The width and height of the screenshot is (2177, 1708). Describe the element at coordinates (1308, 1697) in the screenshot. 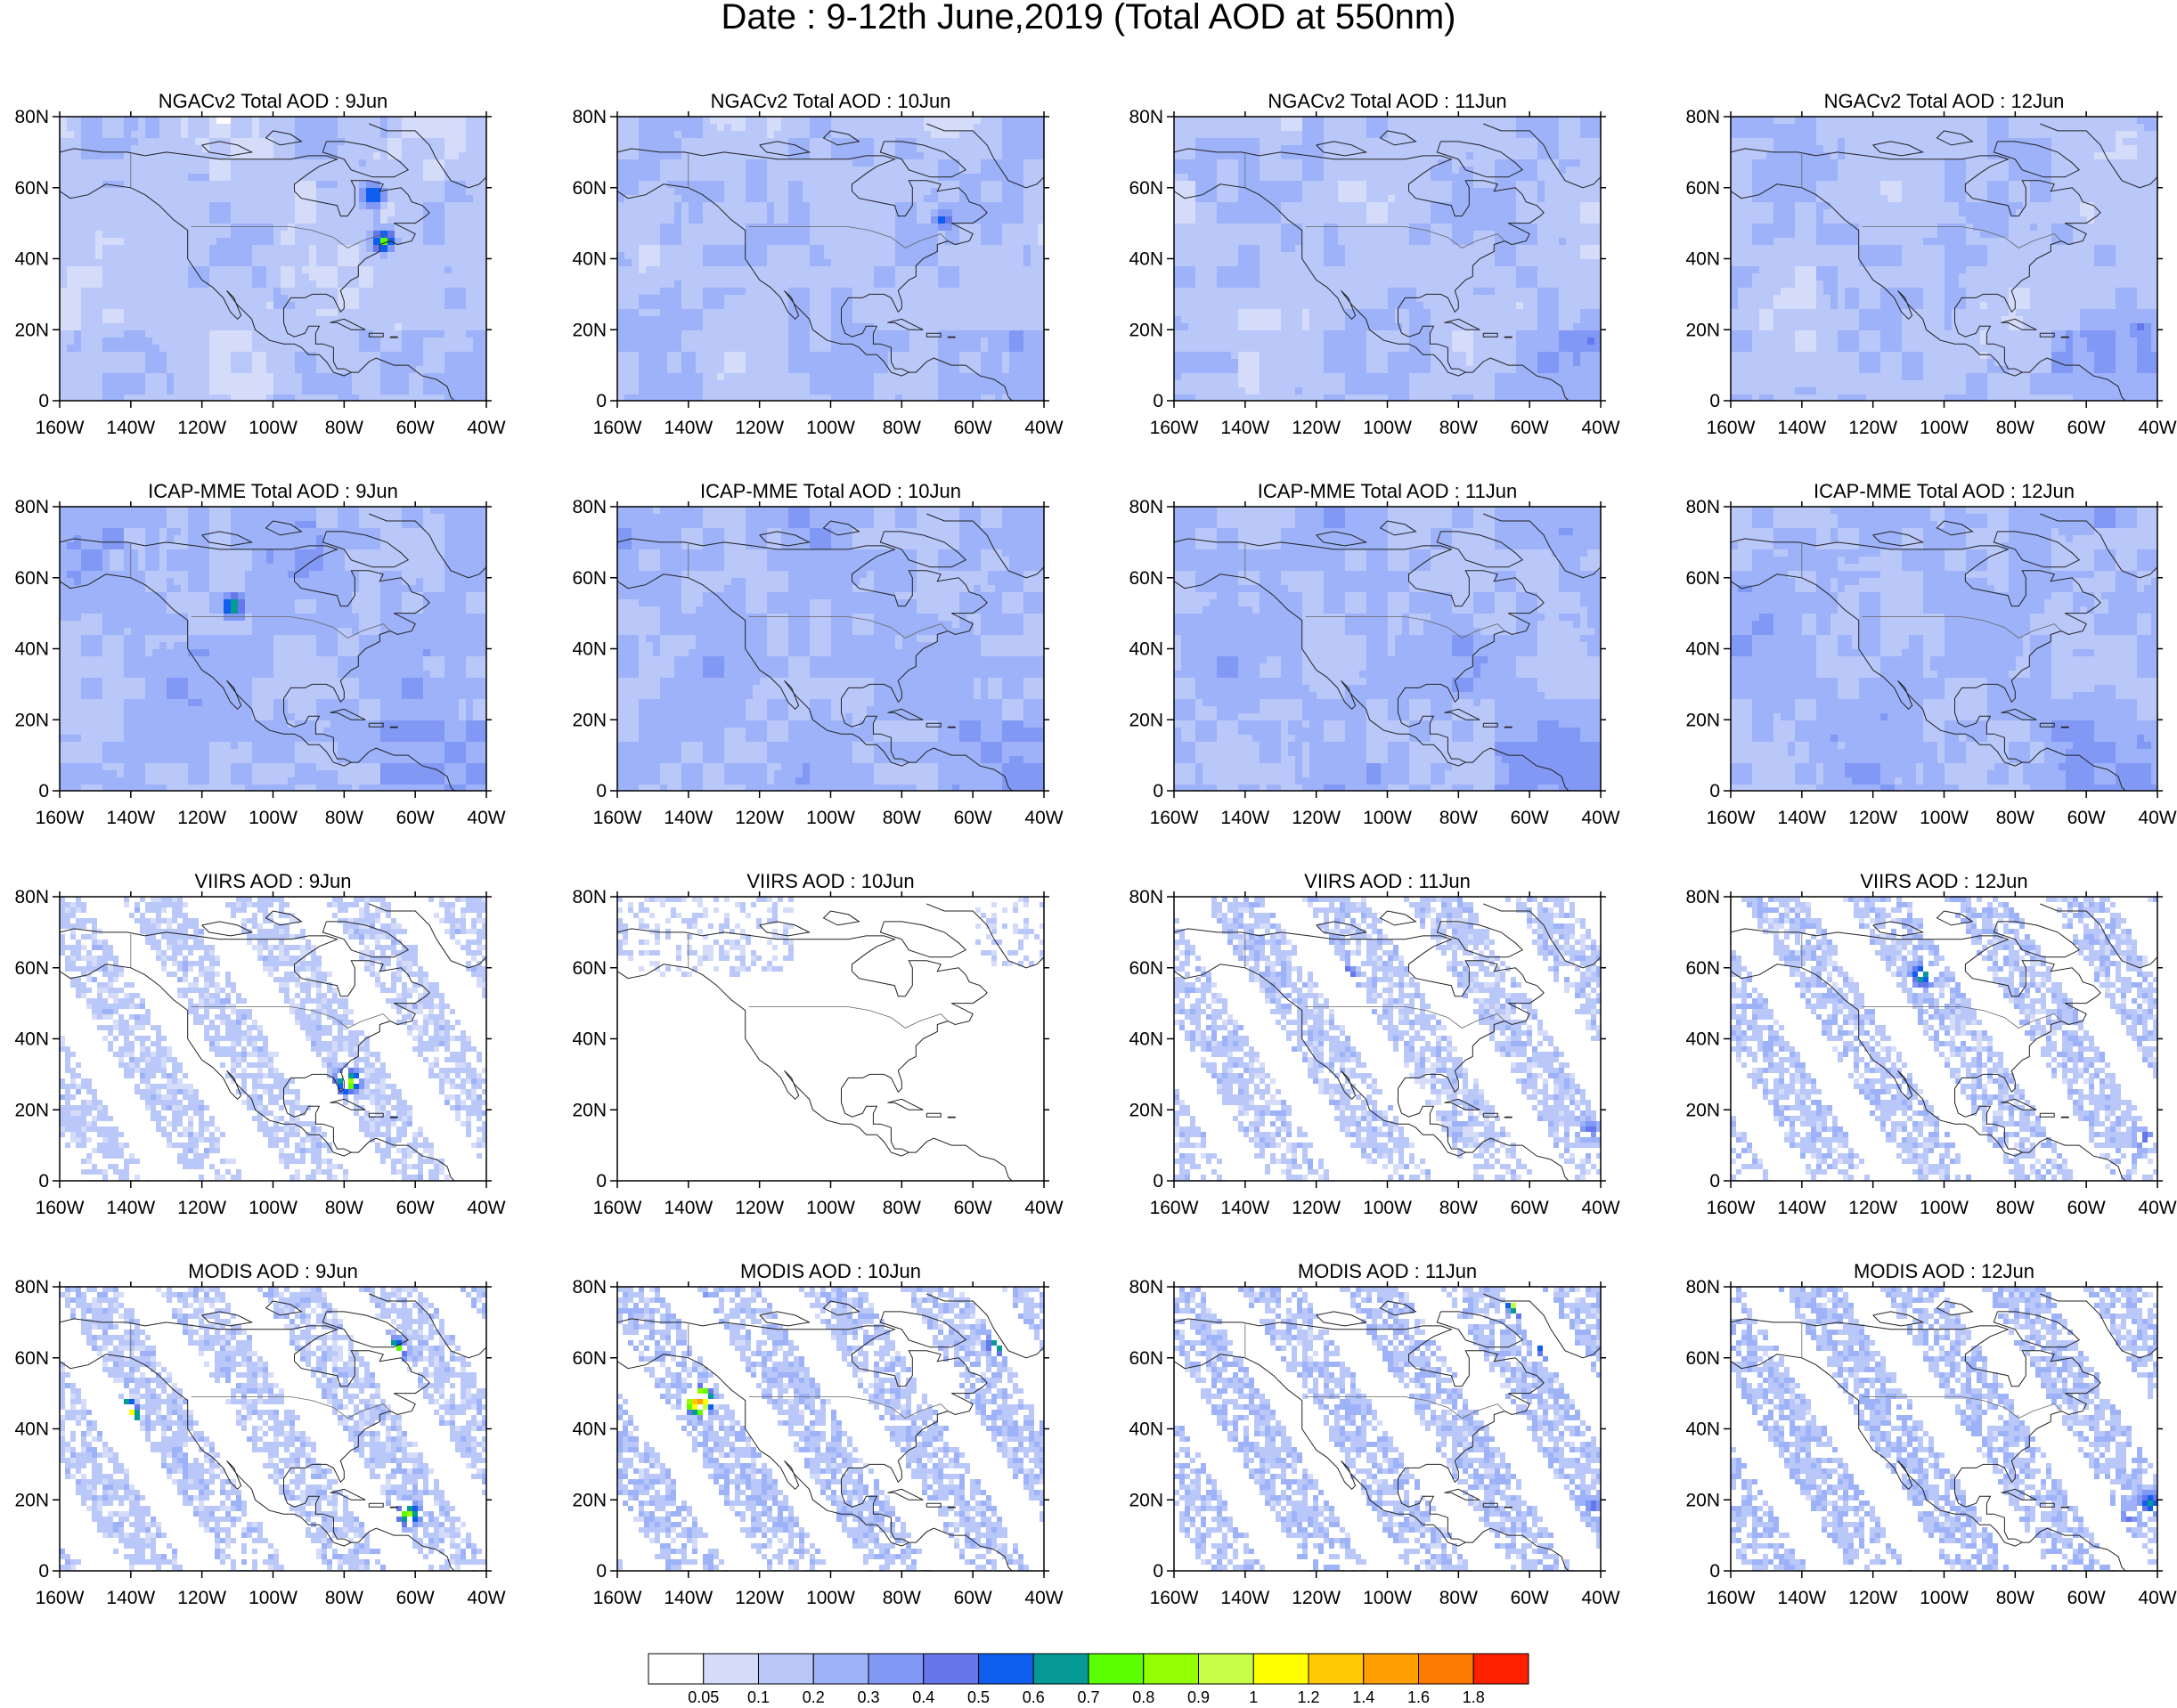

I see `colorbar-label: 1.2` at that location.